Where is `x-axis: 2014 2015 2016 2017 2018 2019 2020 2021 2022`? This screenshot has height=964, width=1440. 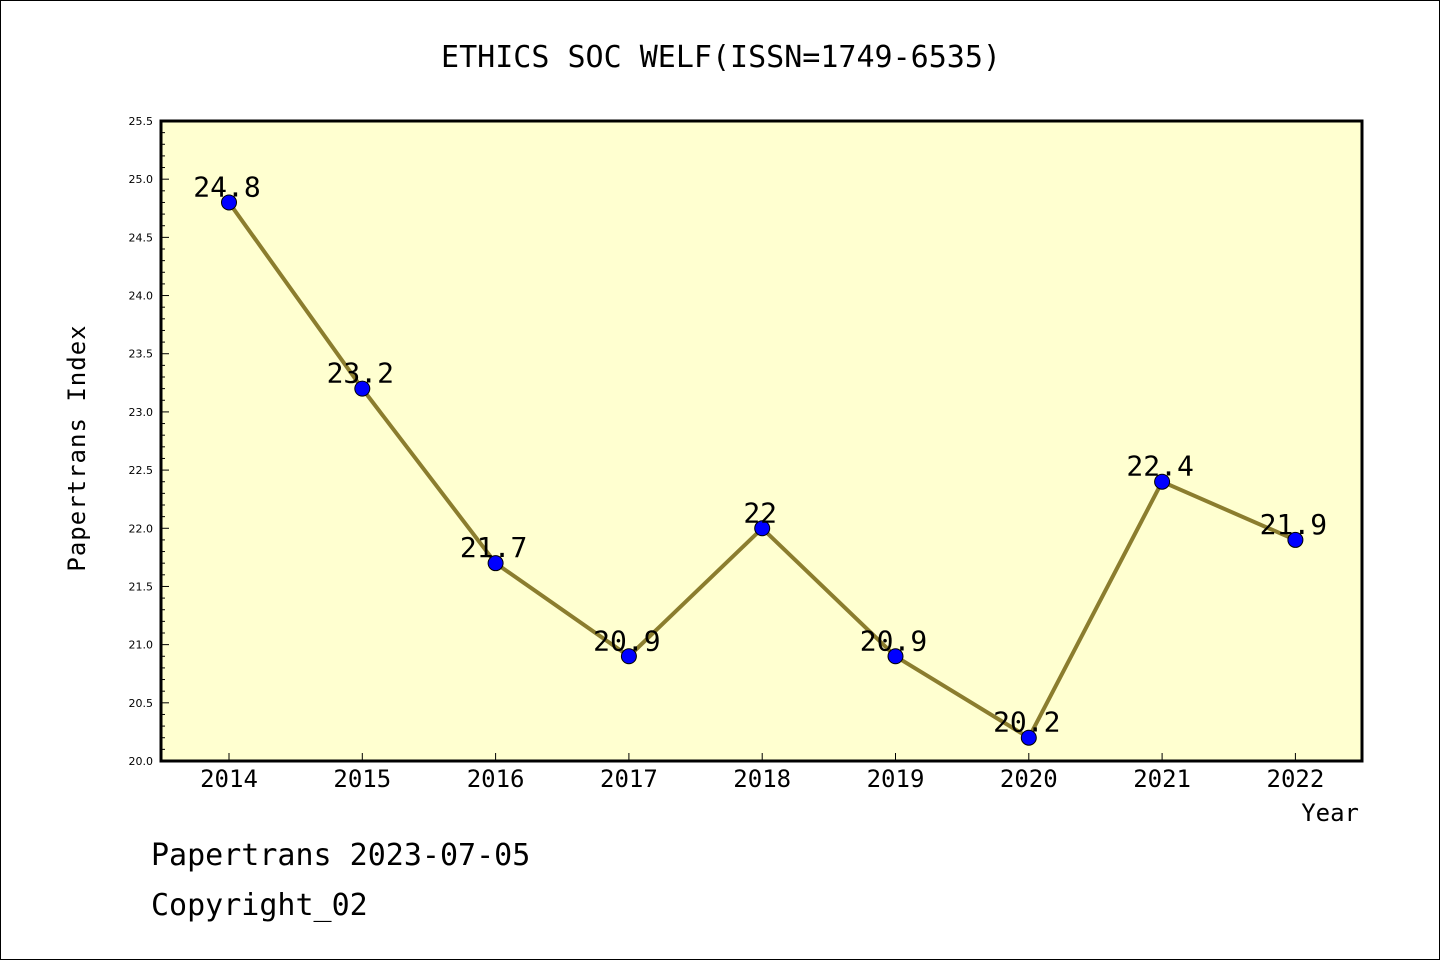
x-axis: 2014 2015 2016 2017 2018 2019 2020 2021 2022 is located at coordinates (762, 773).